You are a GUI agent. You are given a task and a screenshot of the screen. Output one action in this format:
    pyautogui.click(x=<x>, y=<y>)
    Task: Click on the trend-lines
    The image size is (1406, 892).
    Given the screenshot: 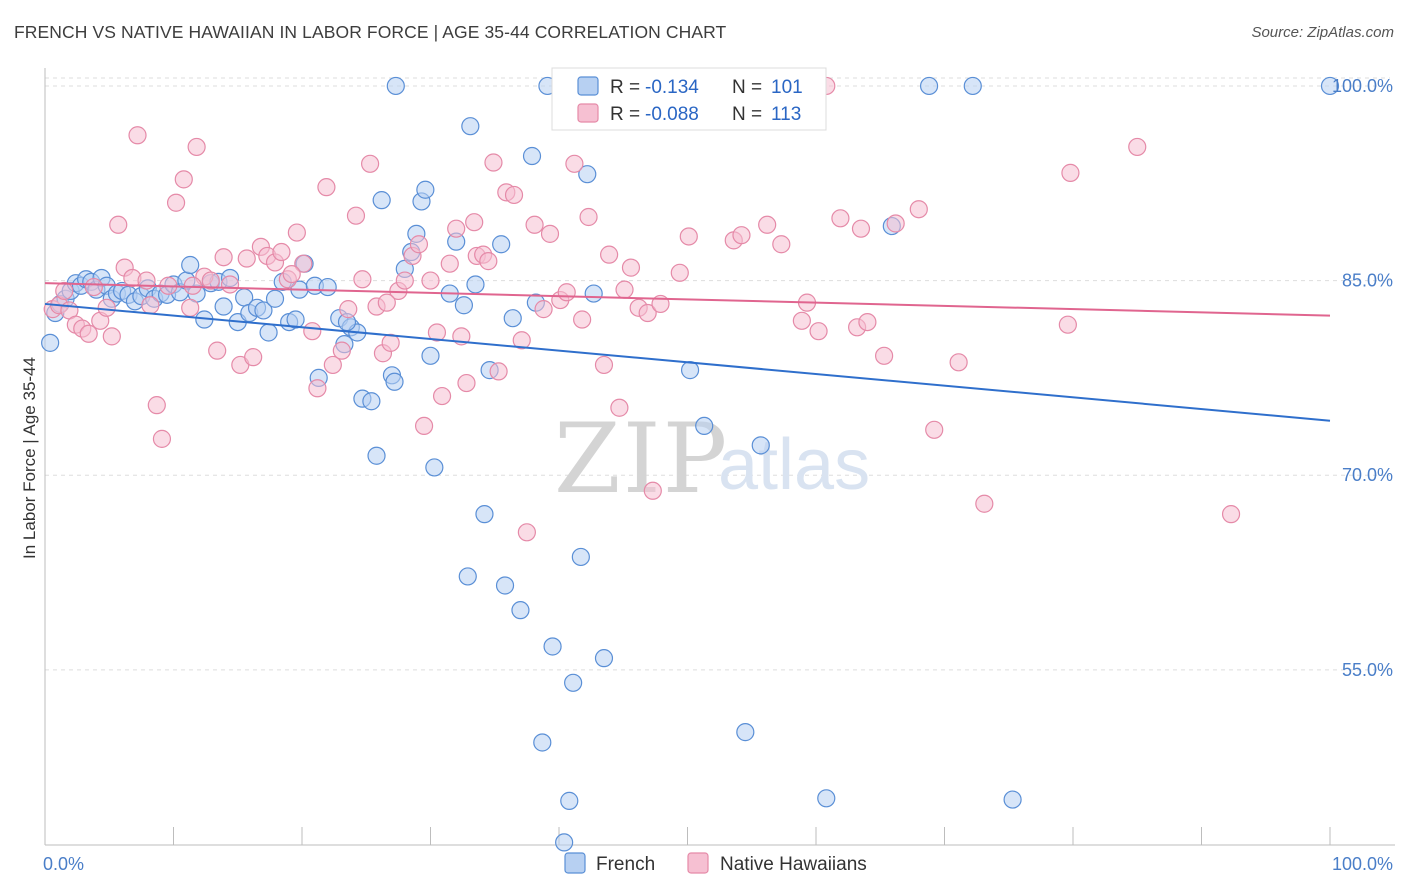 What is the action you would take?
    pyautogui.click(x=687, y=352)
    